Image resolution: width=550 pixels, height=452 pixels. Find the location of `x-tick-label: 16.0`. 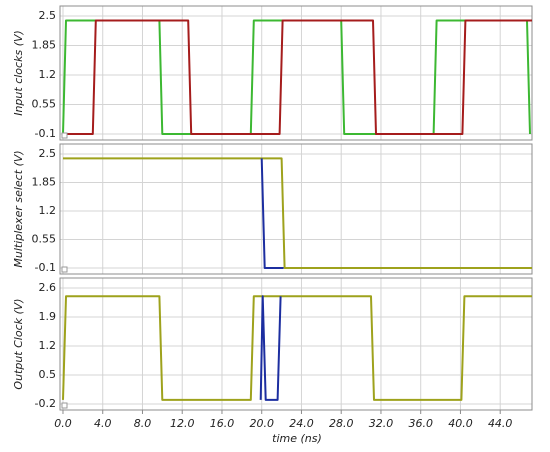

x-tick-label: 16.0 is located at coordinates (222, 423).